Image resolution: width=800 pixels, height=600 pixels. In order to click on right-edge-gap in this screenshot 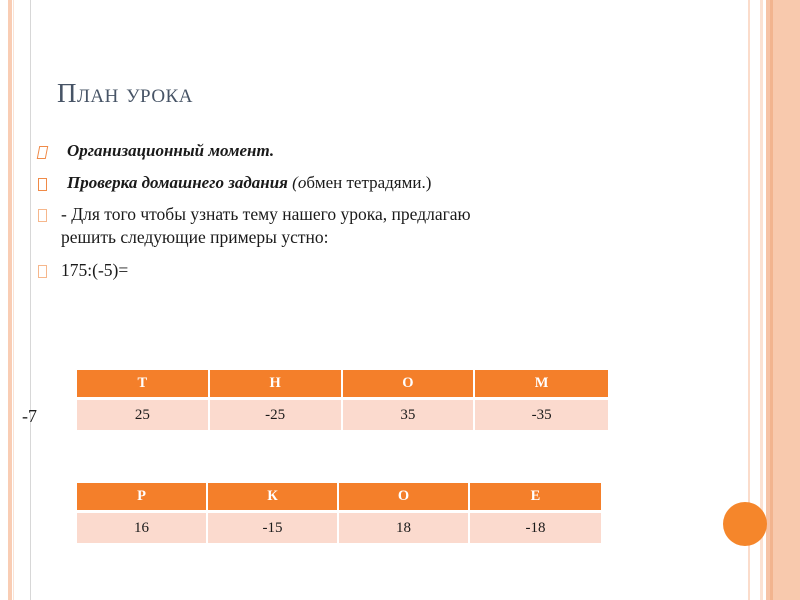, I will do `click(755, 300)`.